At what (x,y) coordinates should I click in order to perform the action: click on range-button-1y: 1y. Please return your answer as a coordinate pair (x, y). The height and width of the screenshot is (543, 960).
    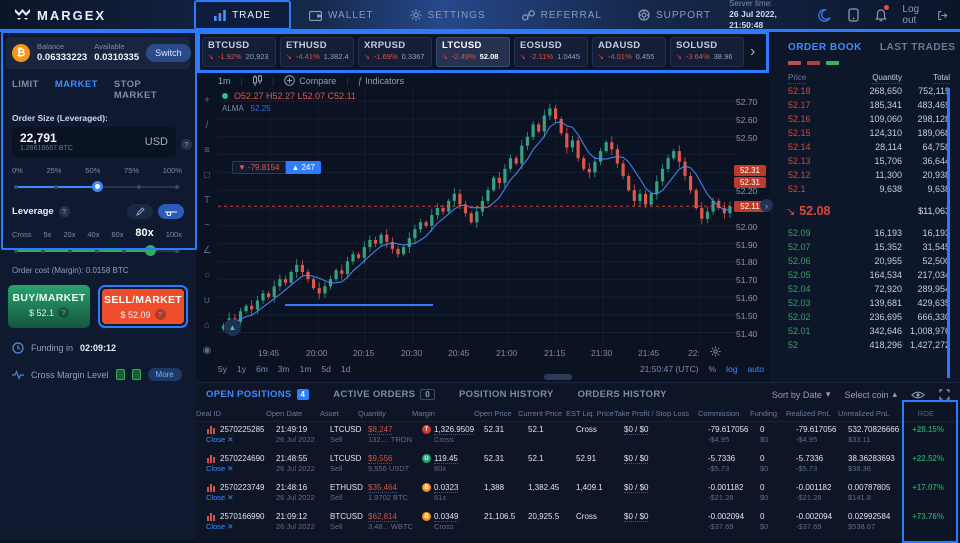
    Looking at the image, I should click on (241, 369).